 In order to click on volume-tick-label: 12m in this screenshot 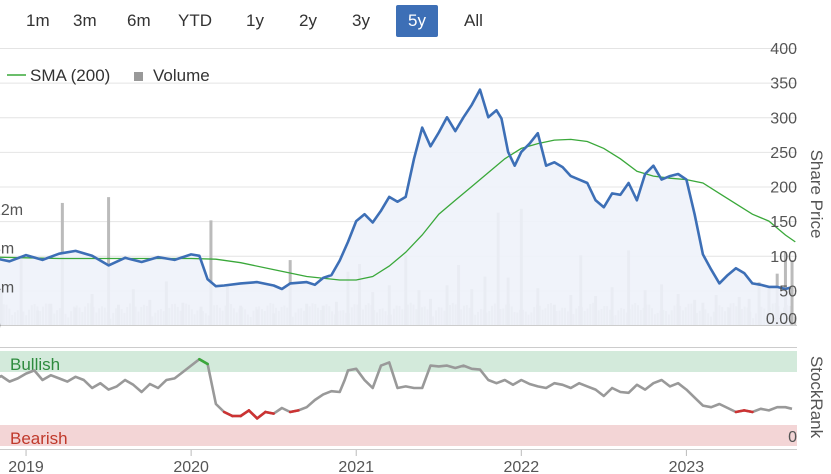, I will do `click(11, 210)`.